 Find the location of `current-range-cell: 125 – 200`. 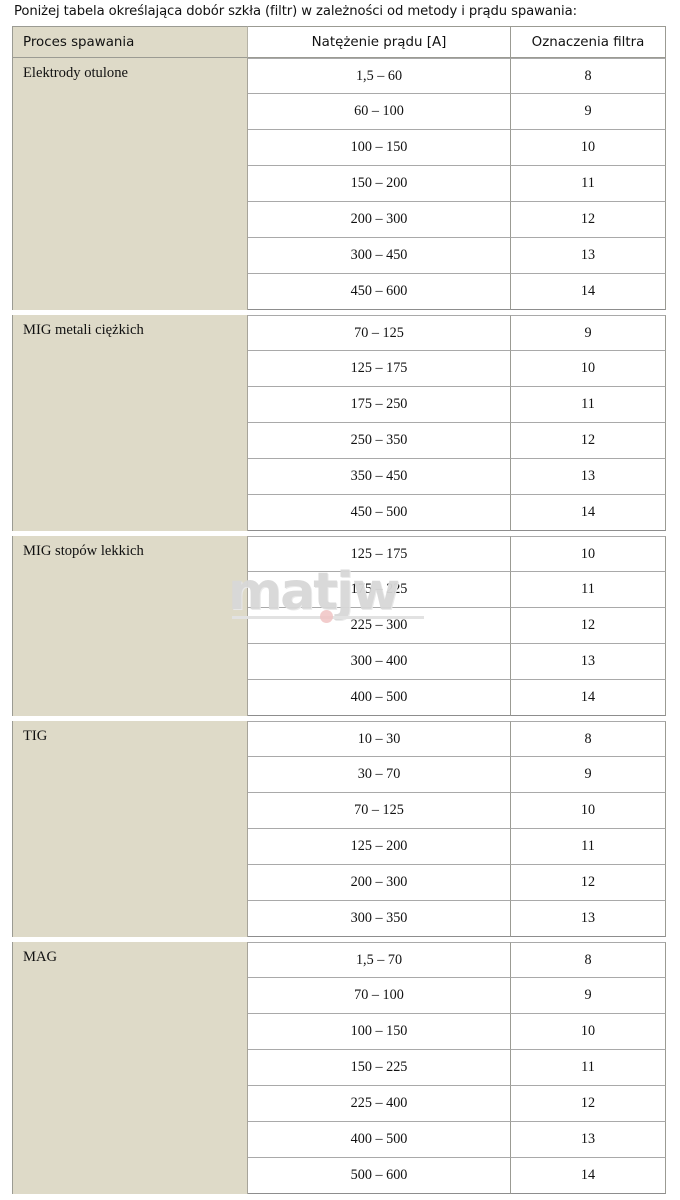

current-range-cell: 125 – 200 is located at coordinates (379, 847).